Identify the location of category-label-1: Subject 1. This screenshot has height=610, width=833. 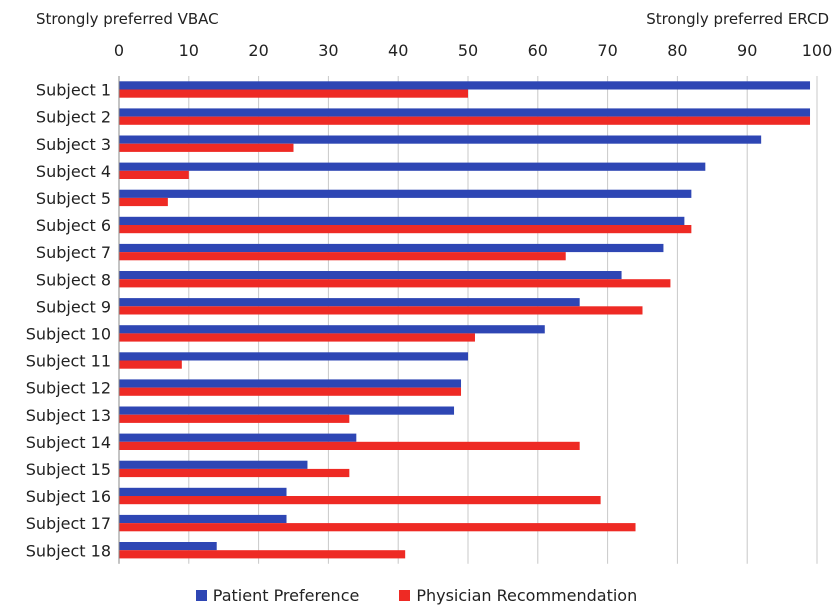
(73, 90).